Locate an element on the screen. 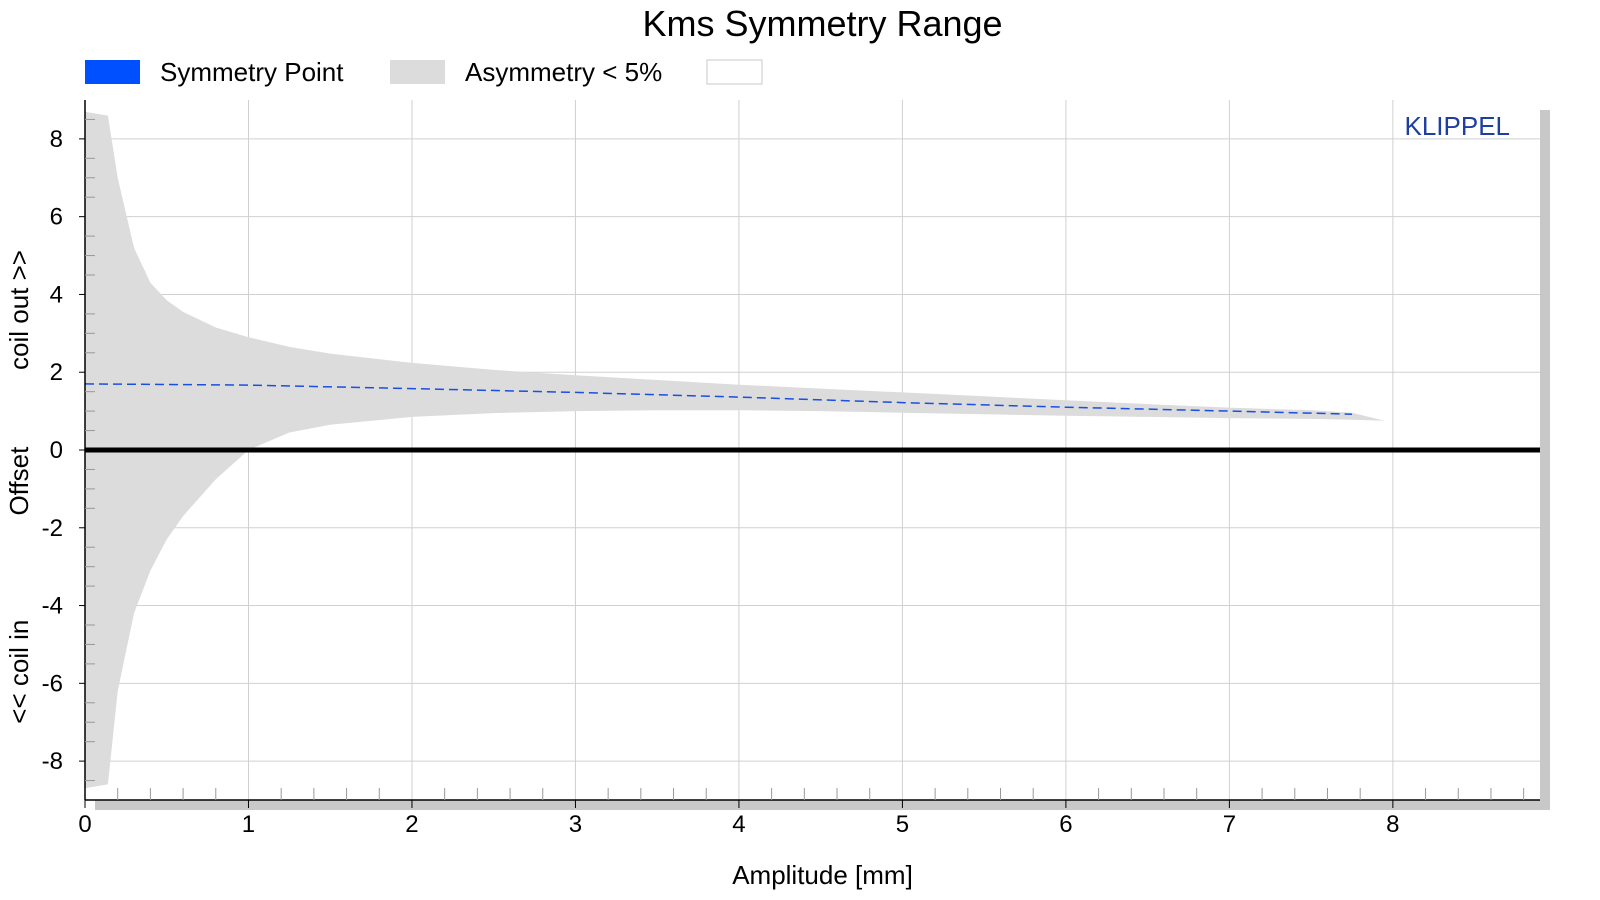 The height and width of the screenshot is (900, 1600). y-tick-label: 8 is located at coordinates (56, 139).